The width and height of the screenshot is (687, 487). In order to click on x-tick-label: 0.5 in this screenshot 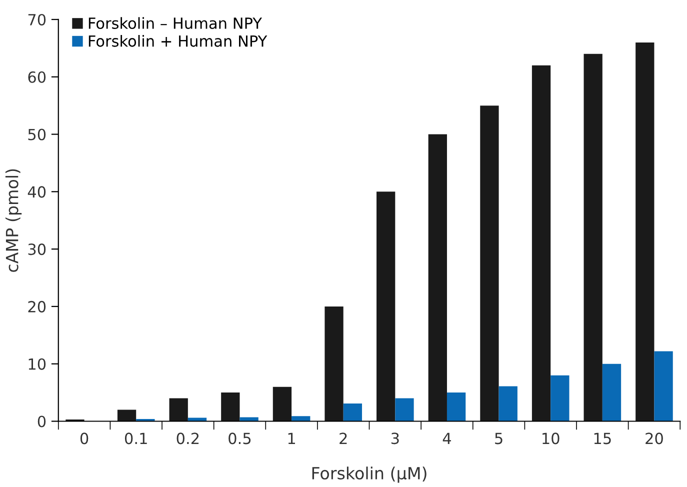, I will do `click(239, 438)`.